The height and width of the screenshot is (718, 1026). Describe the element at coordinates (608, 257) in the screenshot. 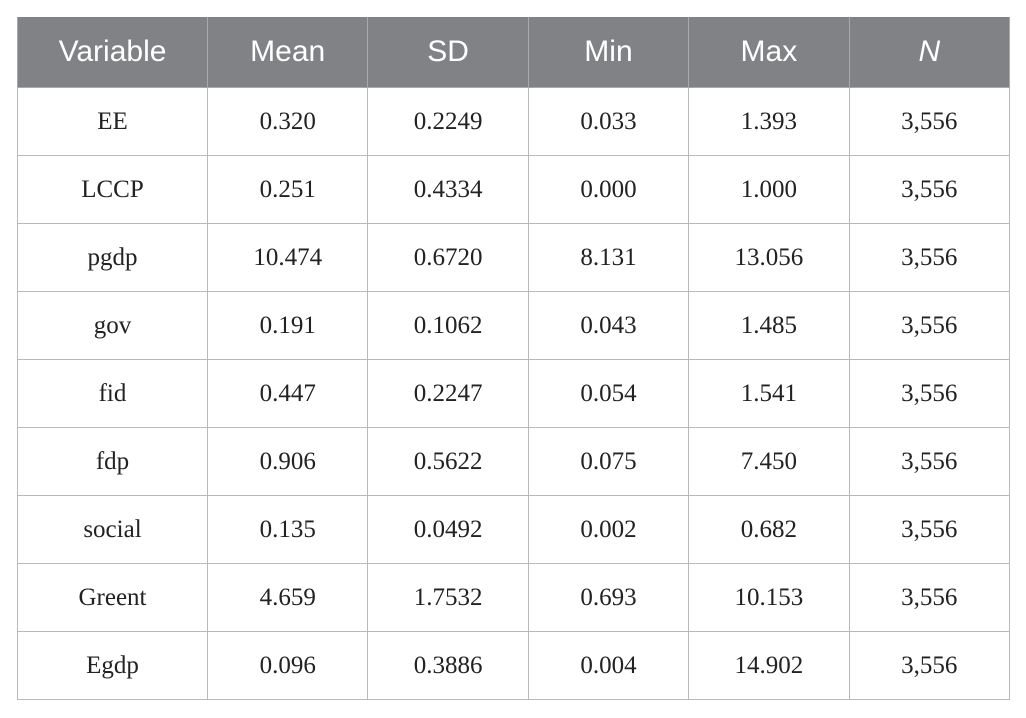

I see `value-cell: 8.131` at that location.